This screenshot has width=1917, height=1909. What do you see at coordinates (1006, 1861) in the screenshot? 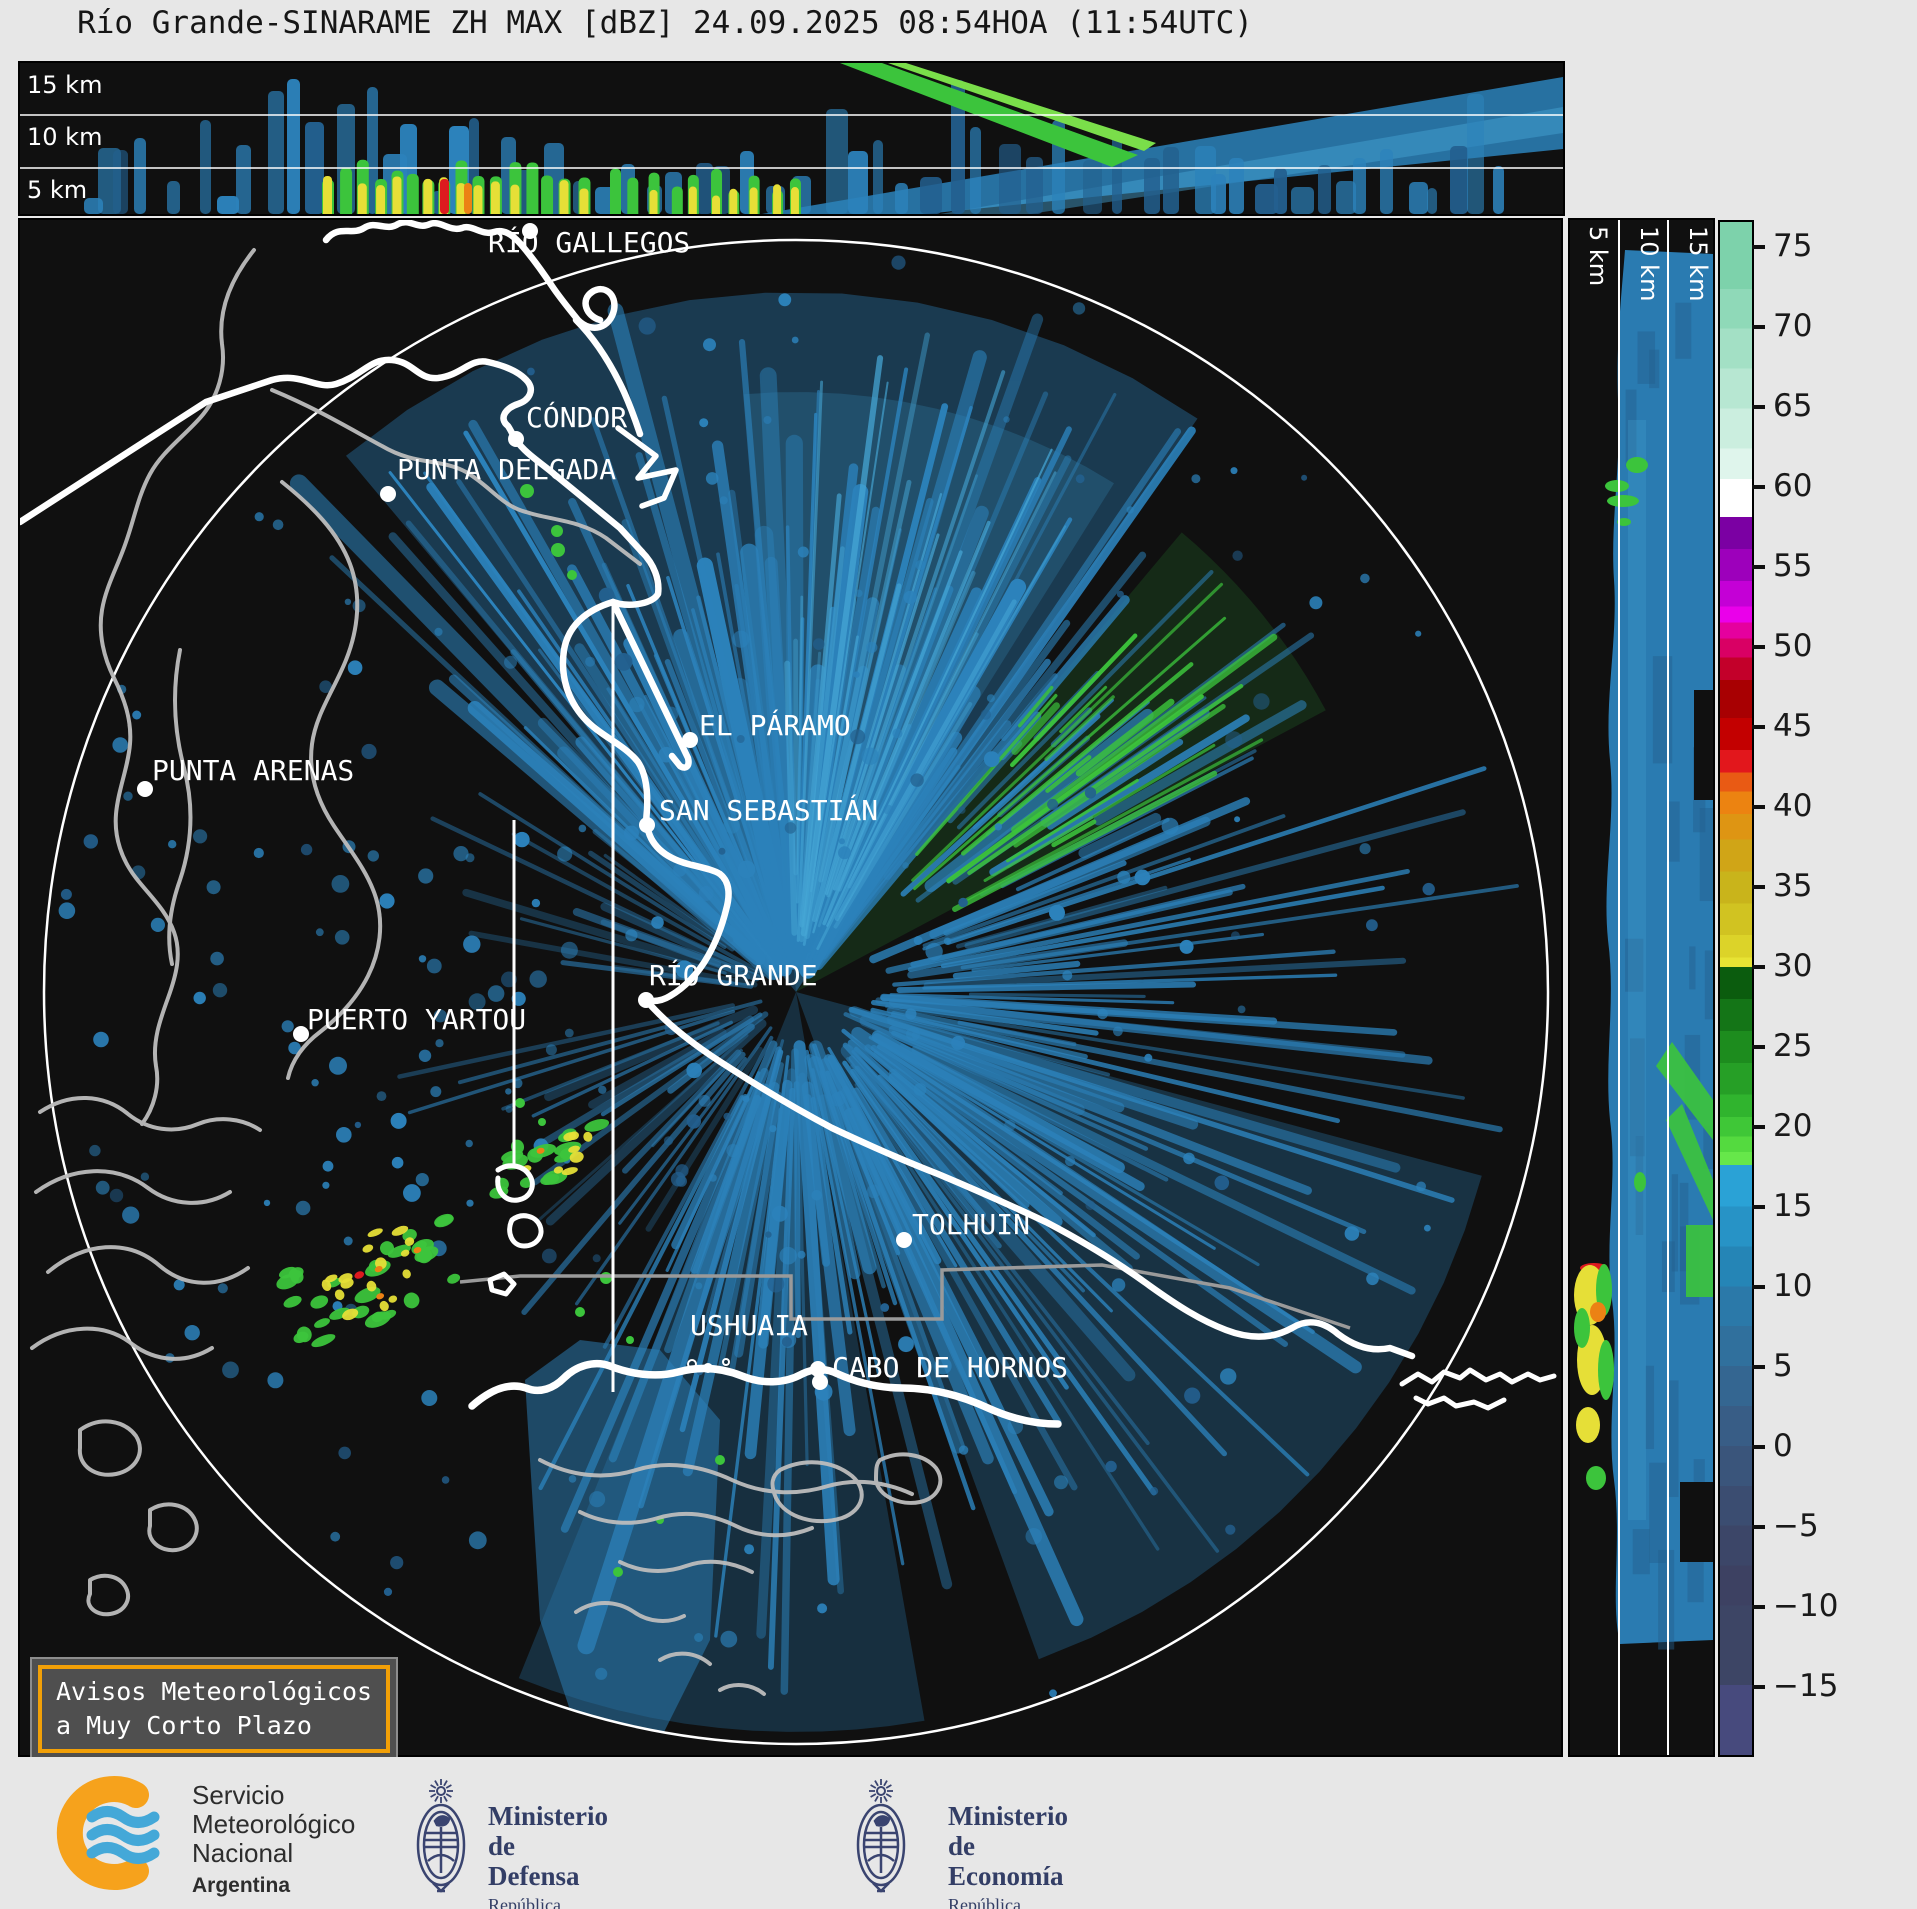
I see `economia-line-2: de Economía` at bounding box center [1006, 1861].